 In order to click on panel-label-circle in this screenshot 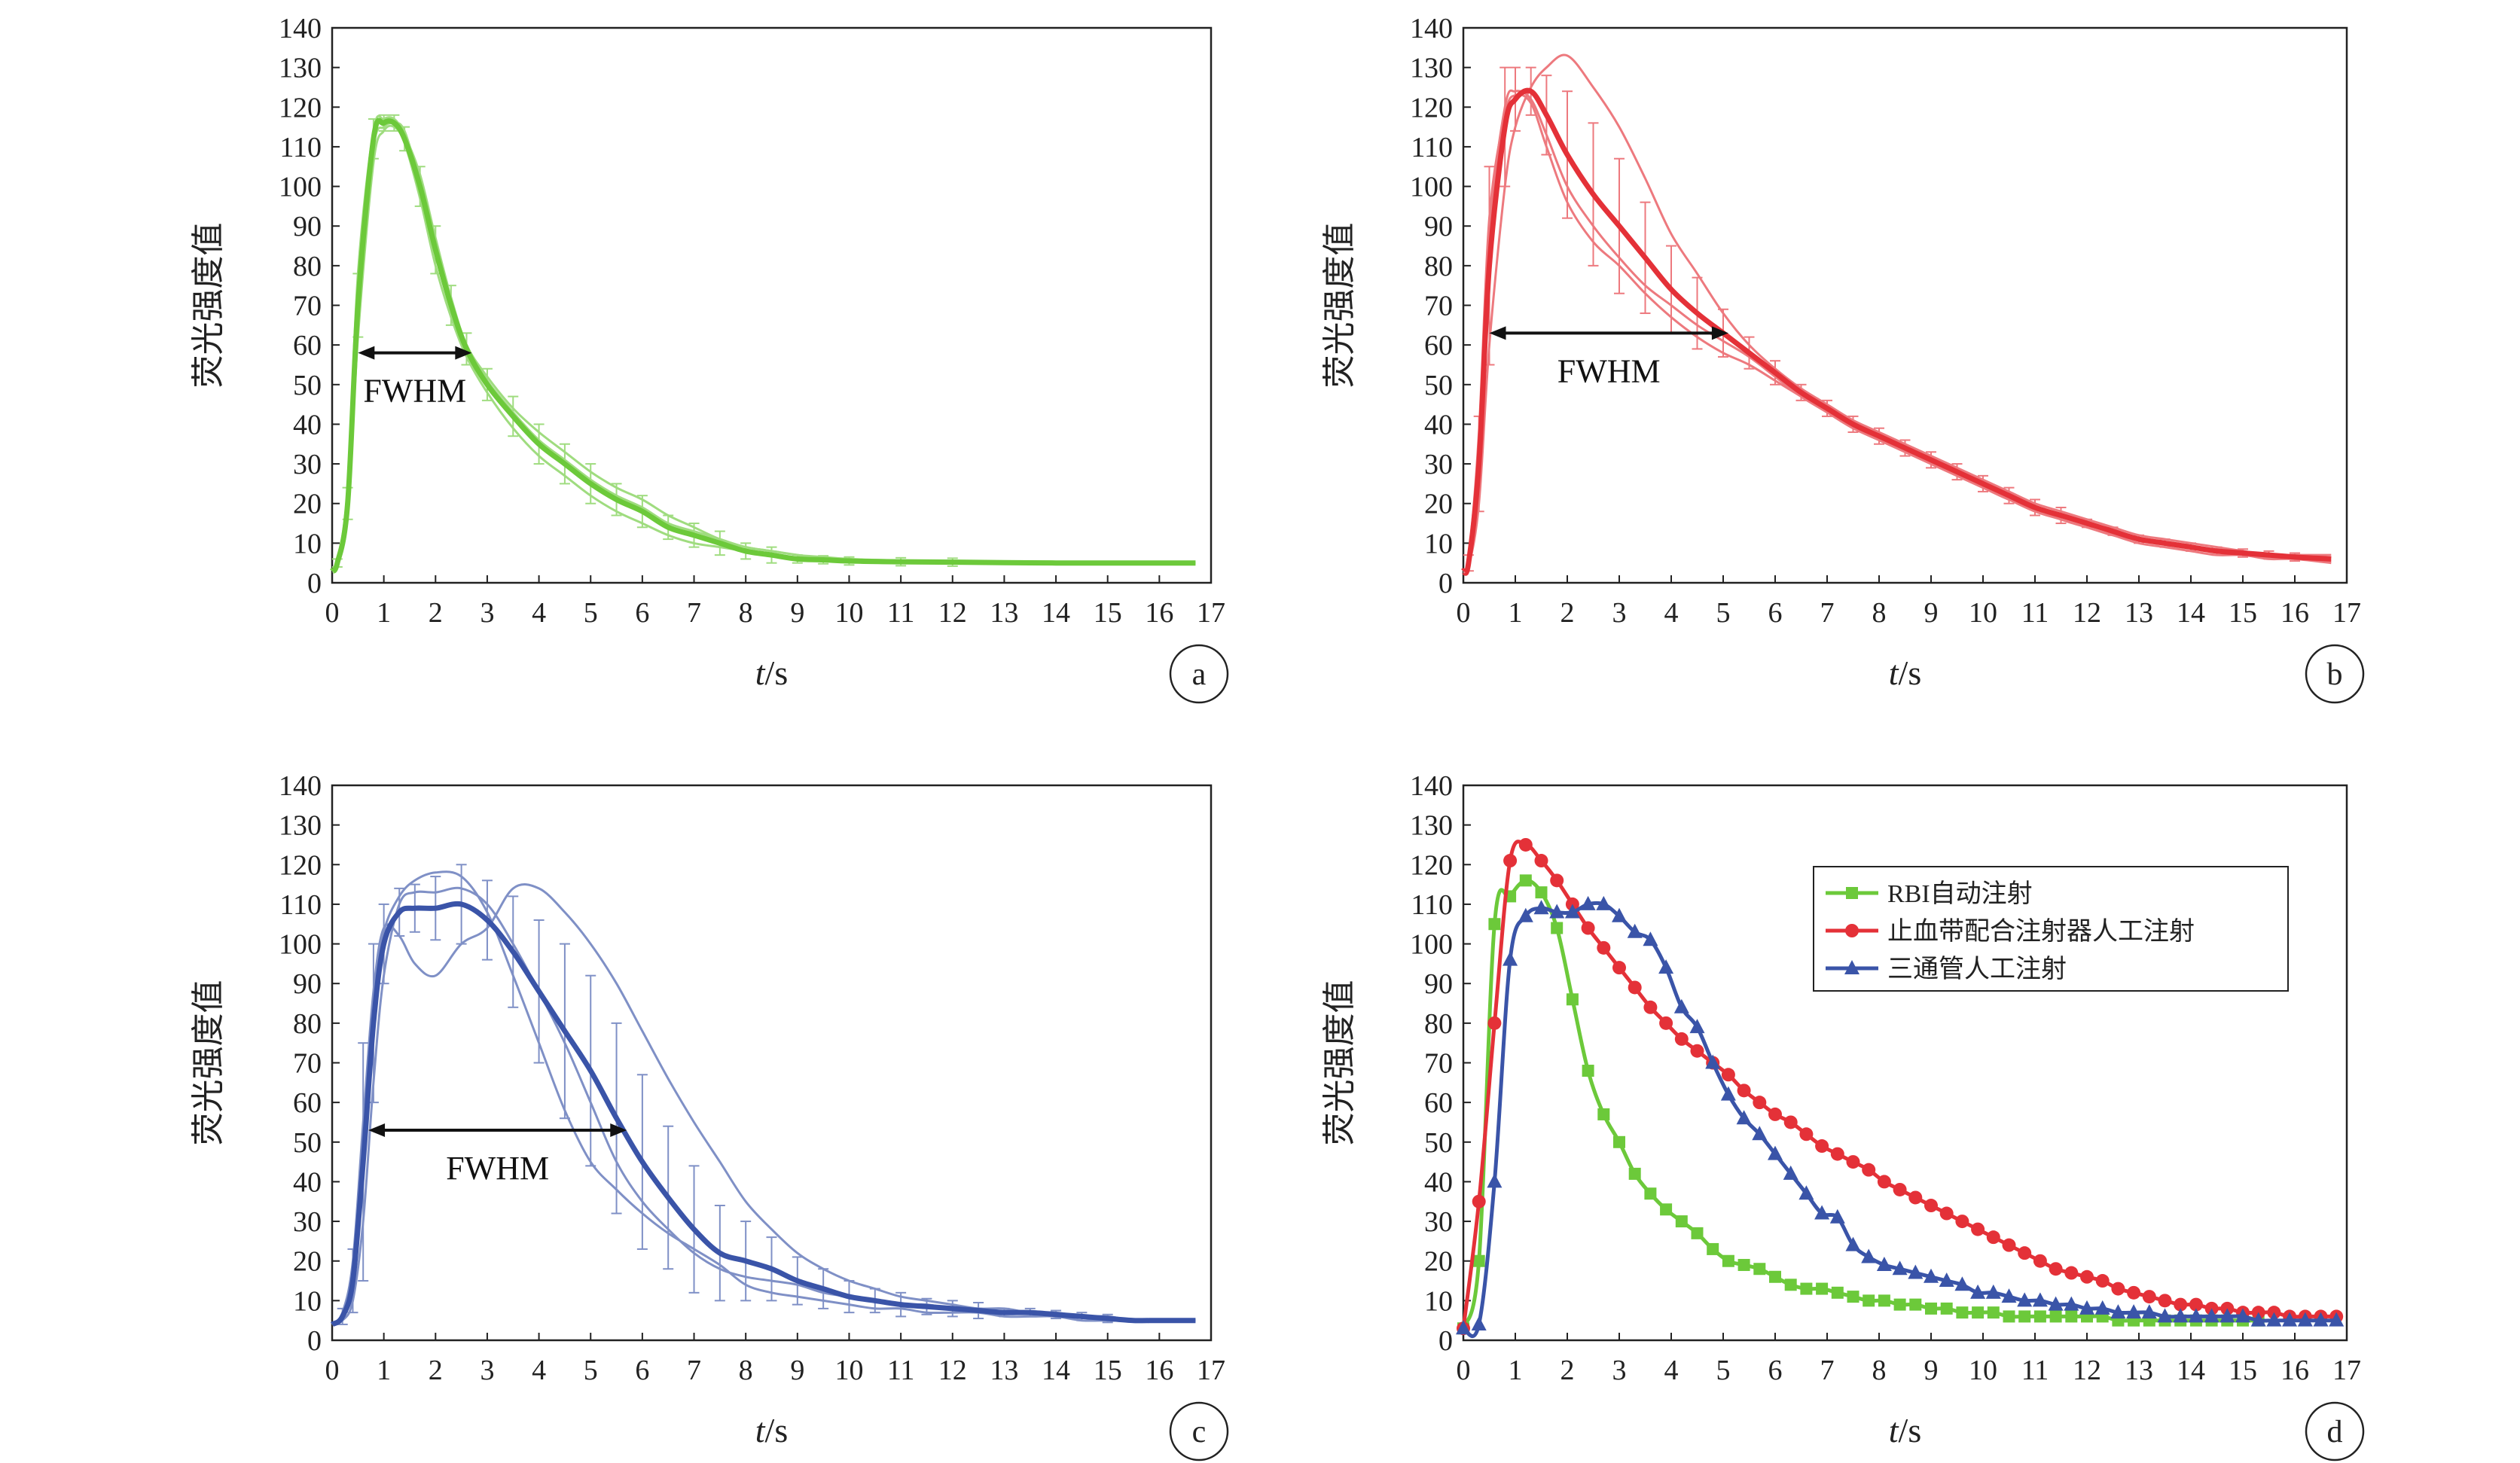, I will do `click(1199, 674)`.